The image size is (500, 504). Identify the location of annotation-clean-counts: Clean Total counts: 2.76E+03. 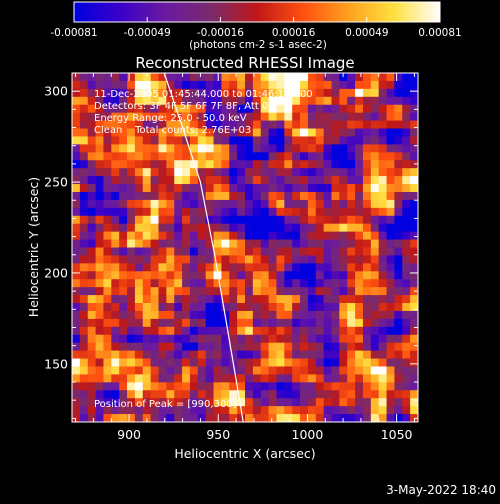
(172, 130).